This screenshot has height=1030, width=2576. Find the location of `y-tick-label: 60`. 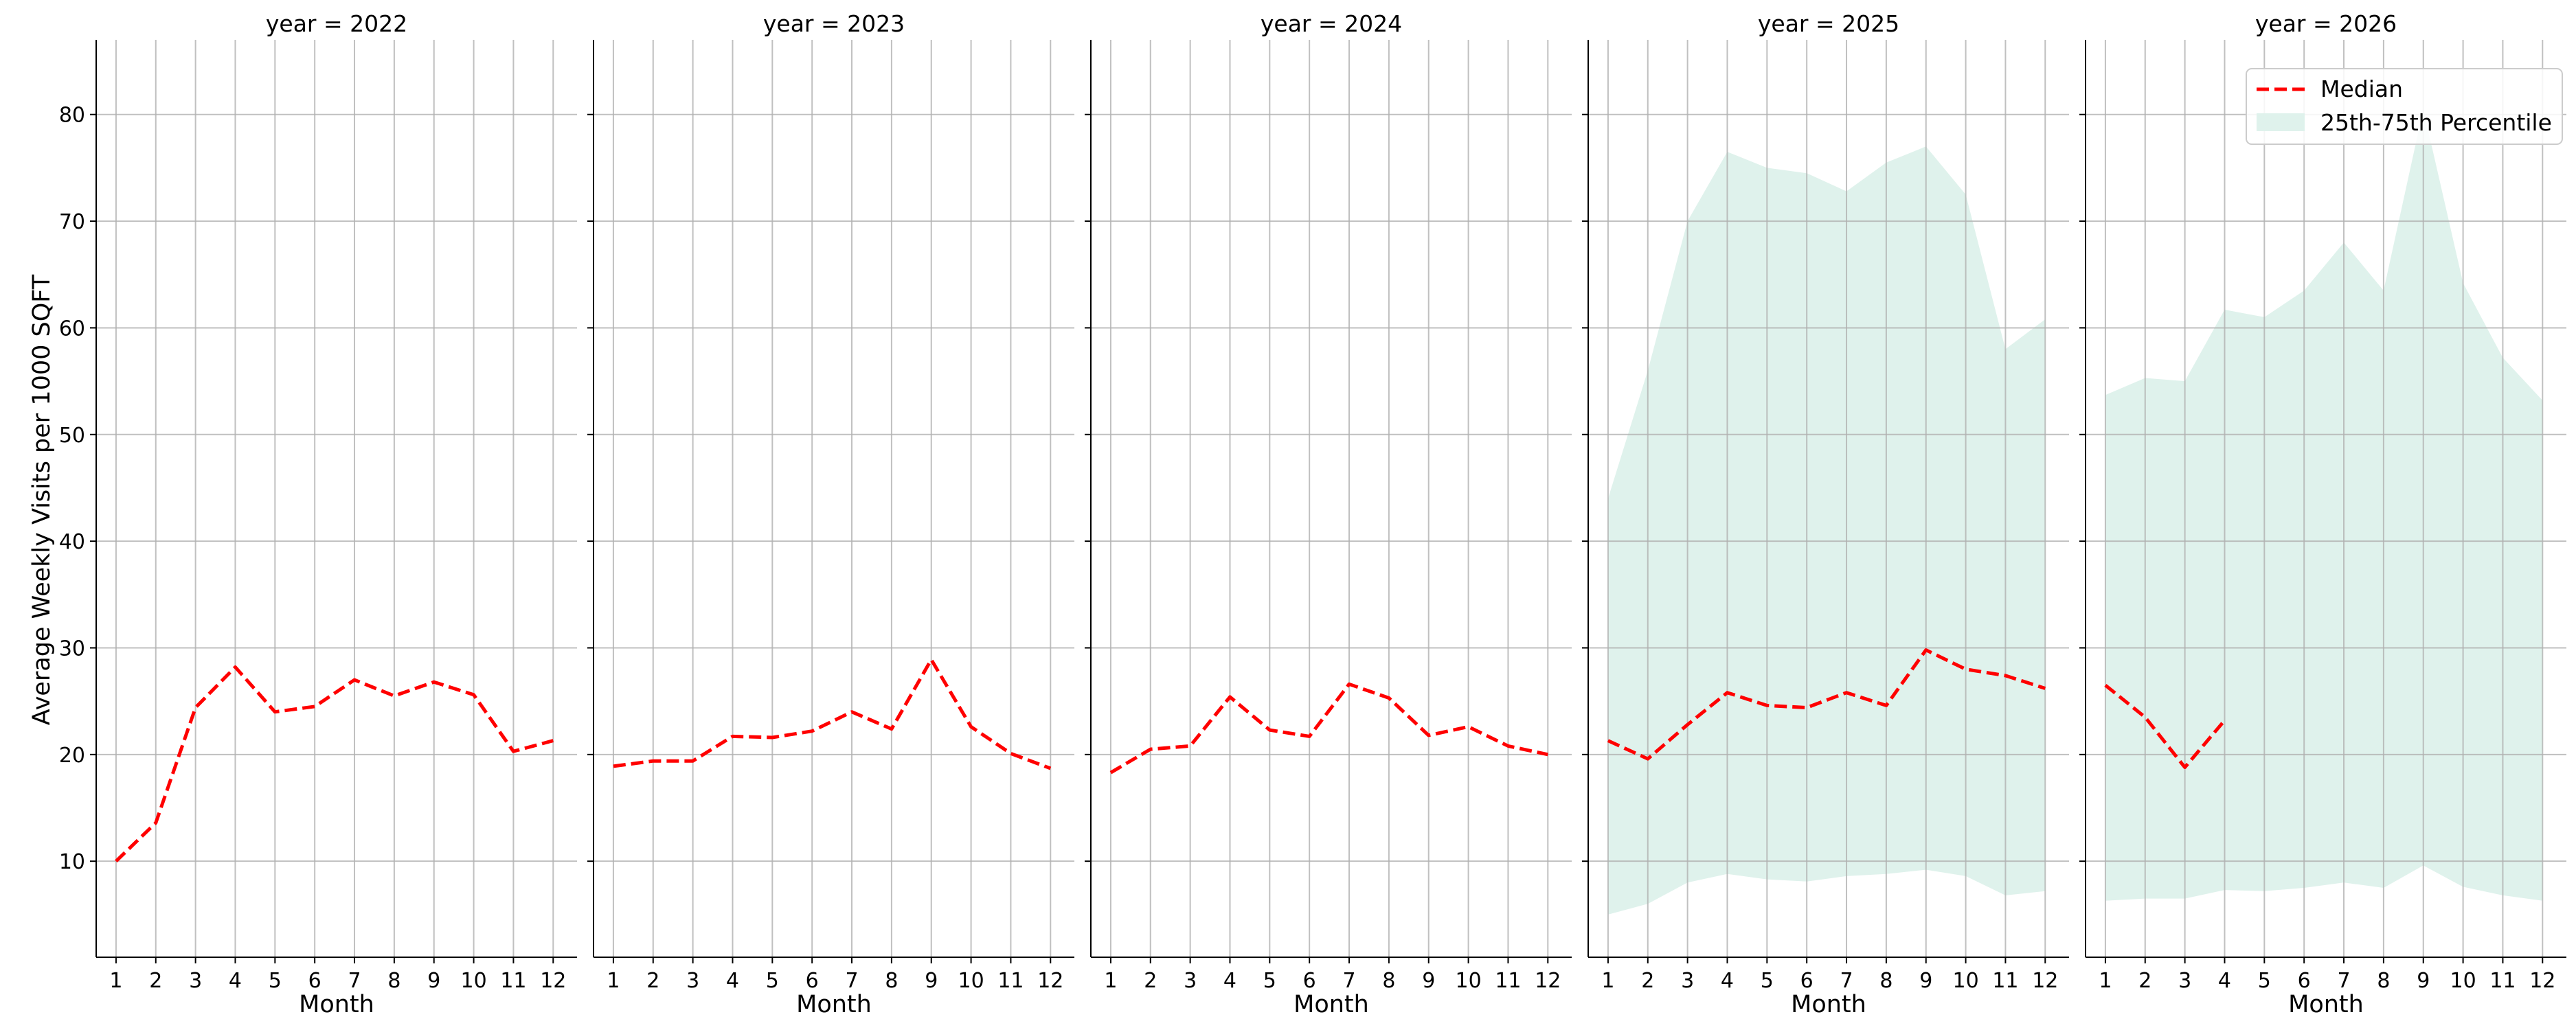

y-tick-label: 60 is located at coordinates (72, 329).